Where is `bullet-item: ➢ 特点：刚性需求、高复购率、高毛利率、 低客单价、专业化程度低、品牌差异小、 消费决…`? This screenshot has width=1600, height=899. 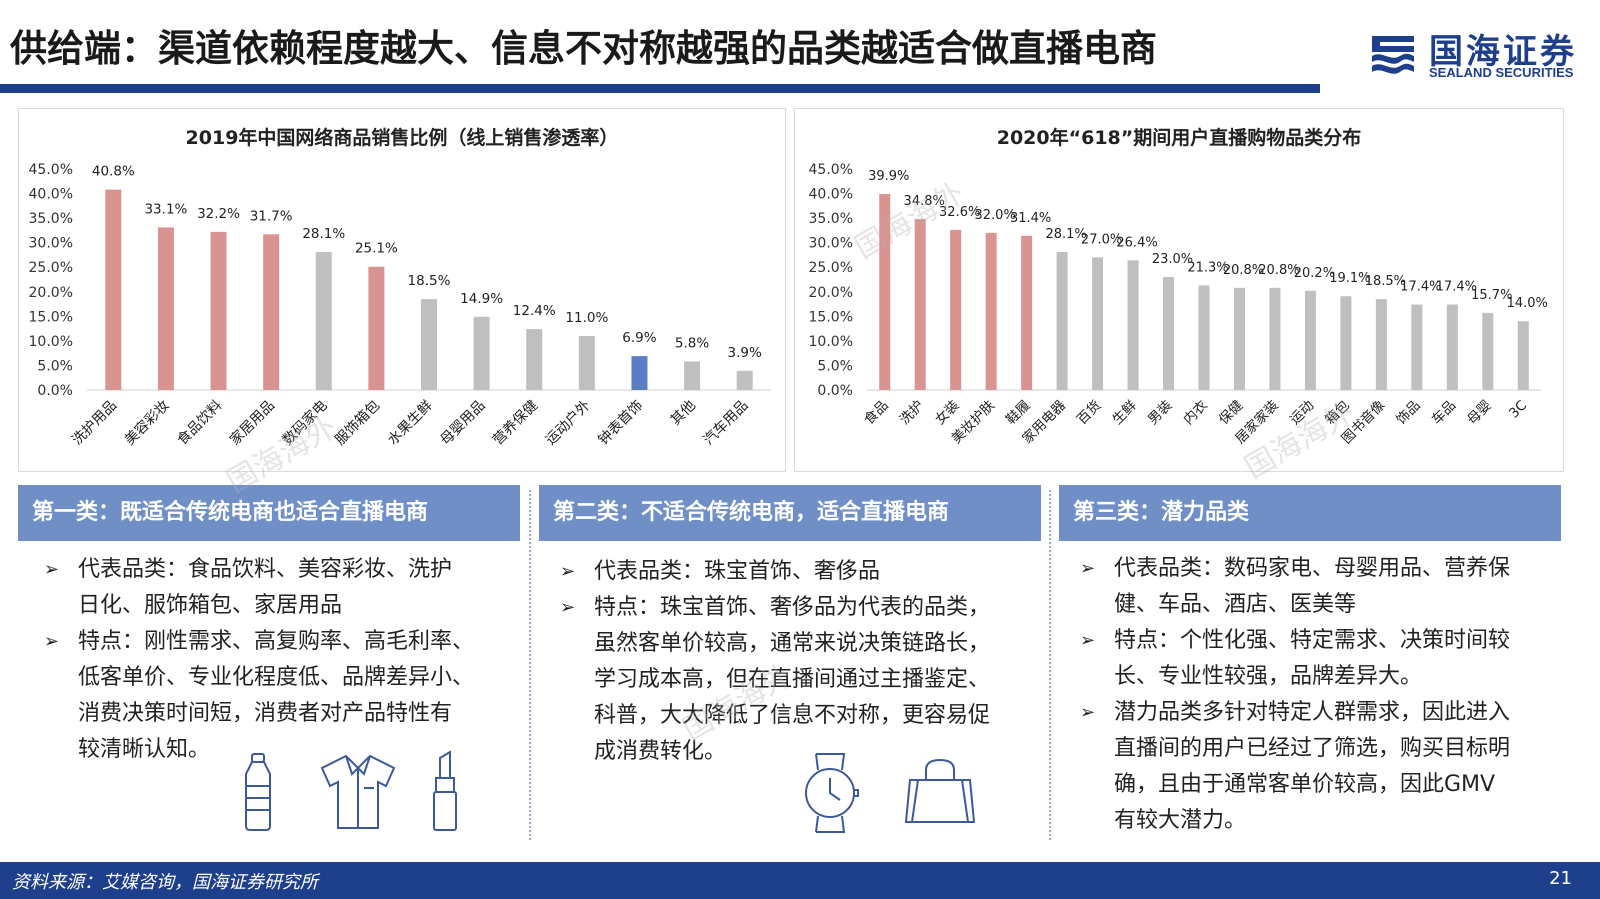 bullet-item: ➢ 特点：刚性需求、高复购率、高毛利率、 低客单价、专业化程度低、品牌差异小、 消费决… is located at coordinates (279, 696).